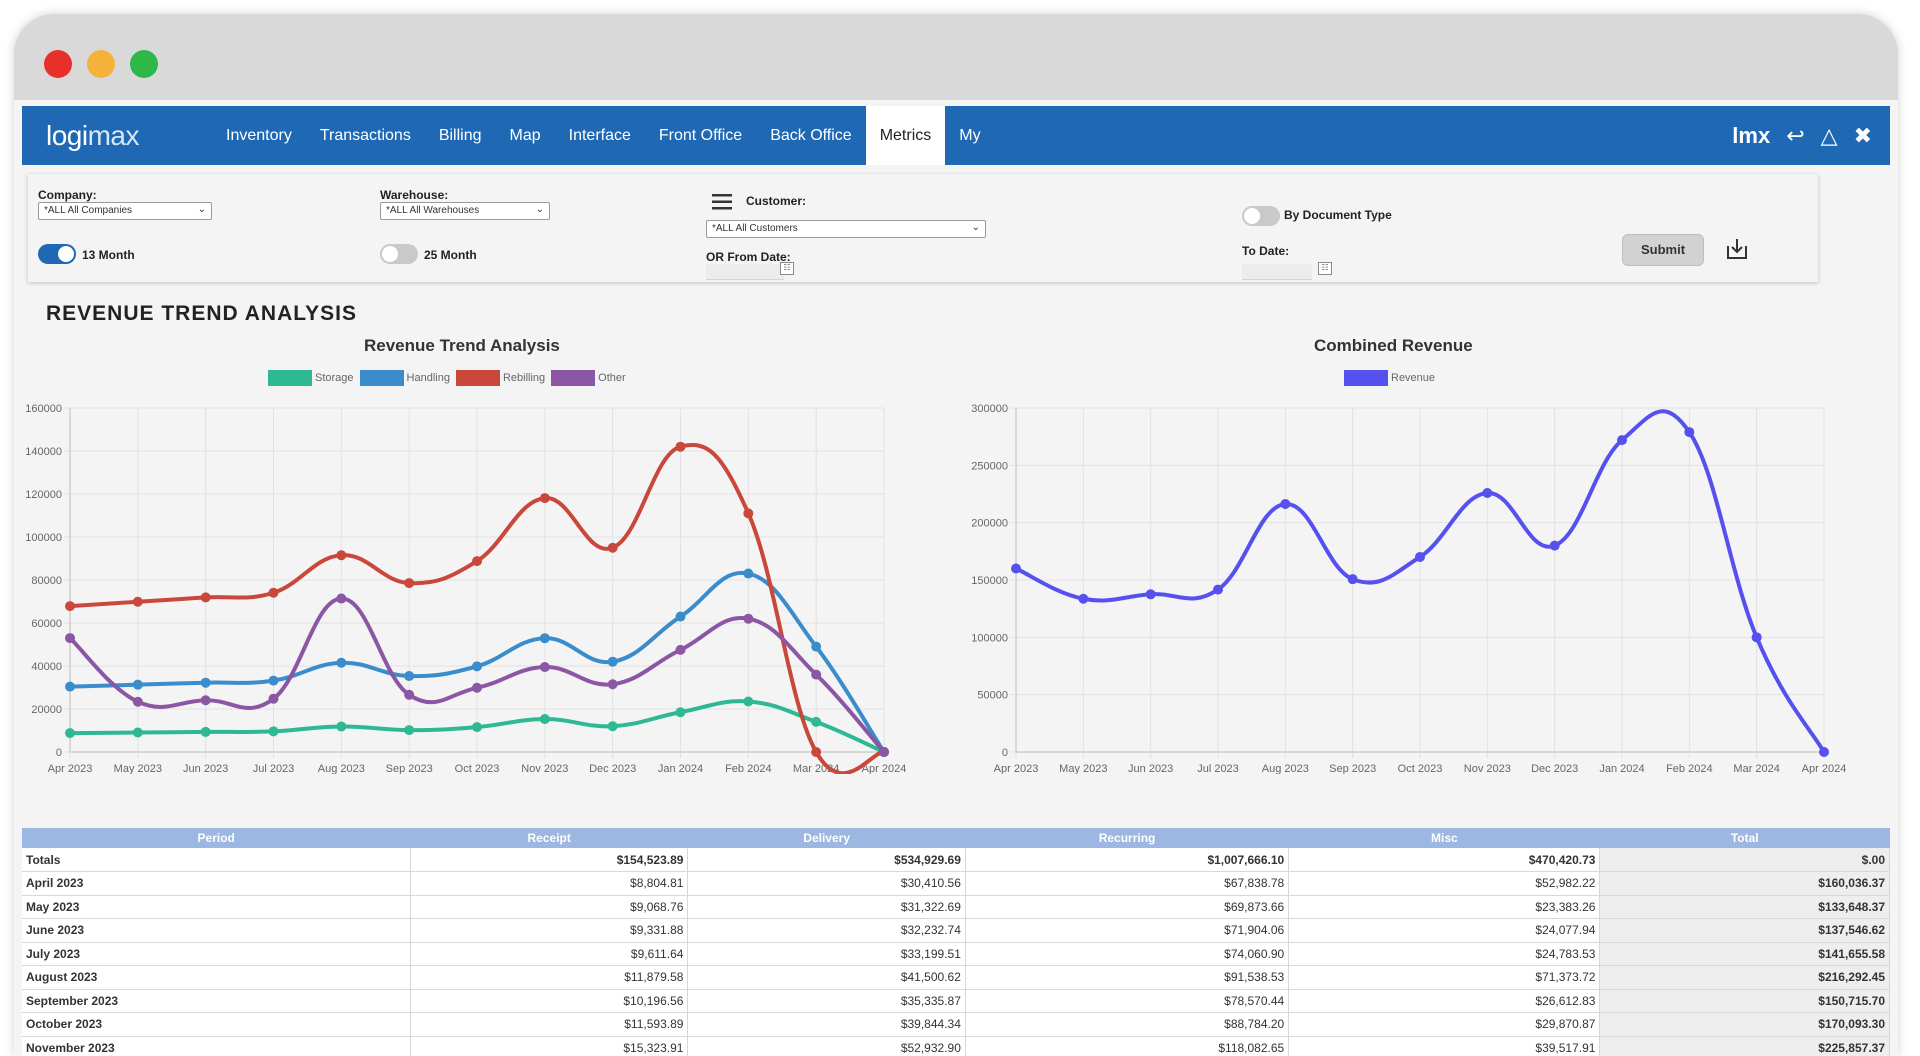 The height and width of the screenshot is (1056, 1920). What do you see at coordinates (58, 64) in the screenshot?
I see `close-window-button` at bounding box center [58, 64].